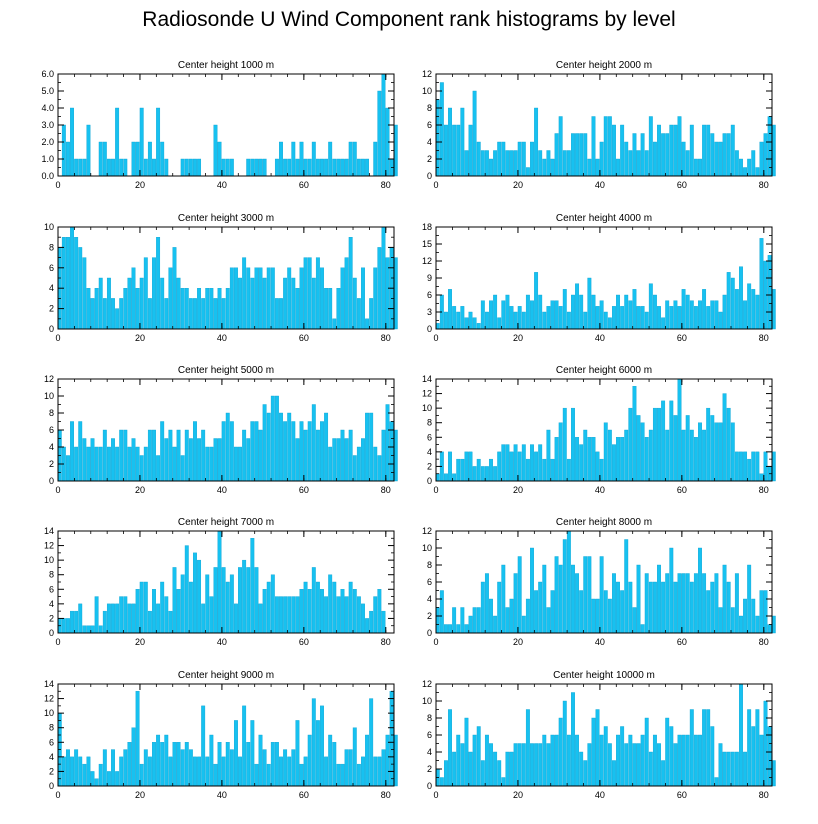 The image size is (818, 824). What do you see at coordinates (427, 227) in the screenshot?
I see `y-tick-label: 18` at bounding box center [427, 227].